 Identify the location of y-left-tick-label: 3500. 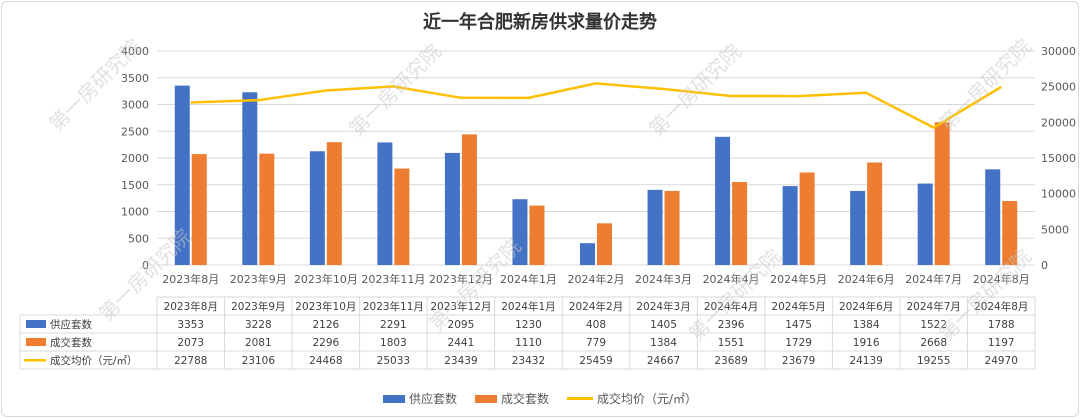
(135, 78).